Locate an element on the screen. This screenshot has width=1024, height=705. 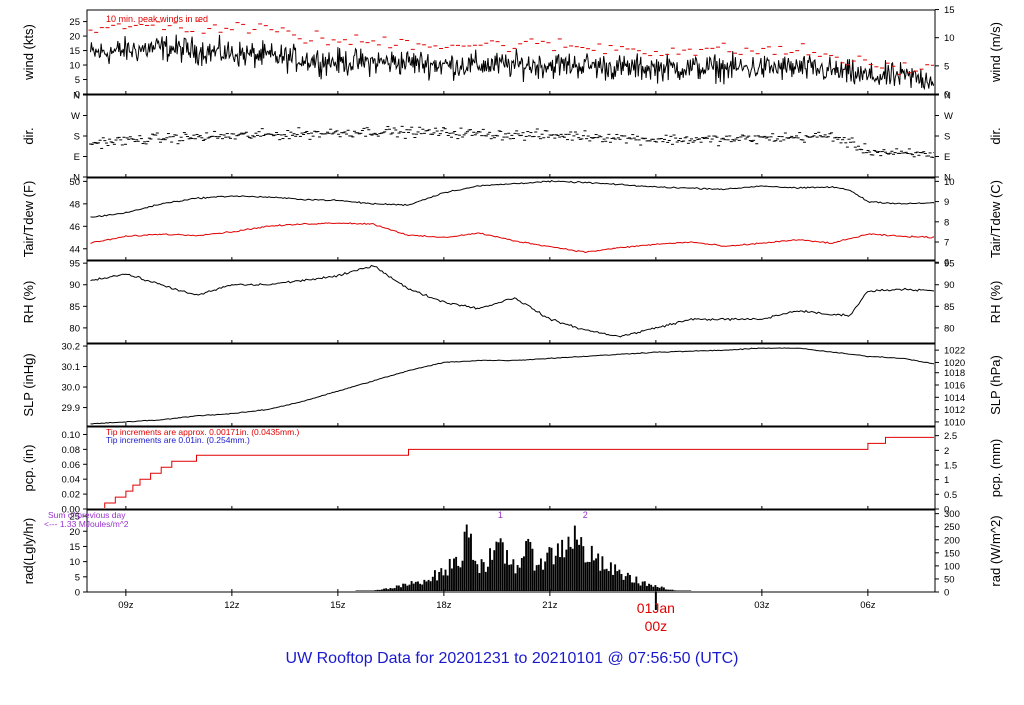
dir-ytick-right-label: W is located at coordinates (948, 116).